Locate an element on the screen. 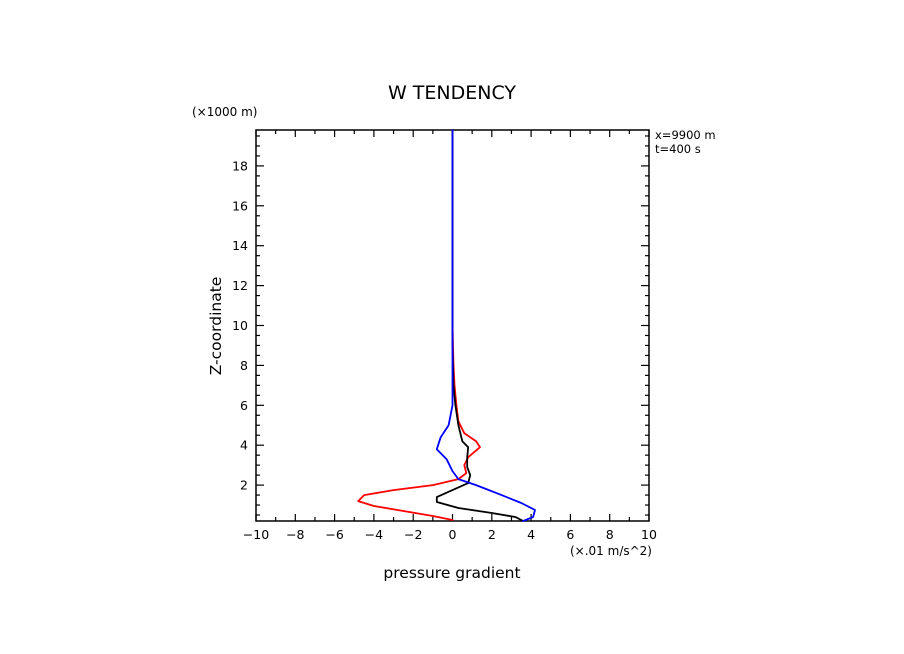 This screenshot has height=654, width=904. y-tick-label: 12 is located at coordinates (240, 285).